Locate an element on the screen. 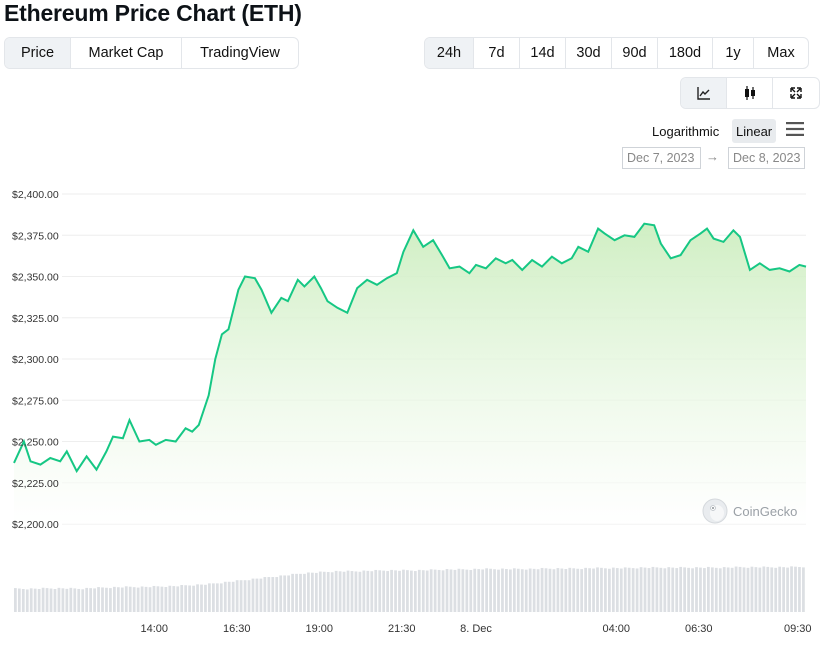  y-tick-label: $2,350.00 is located at coordinates (35, 278).